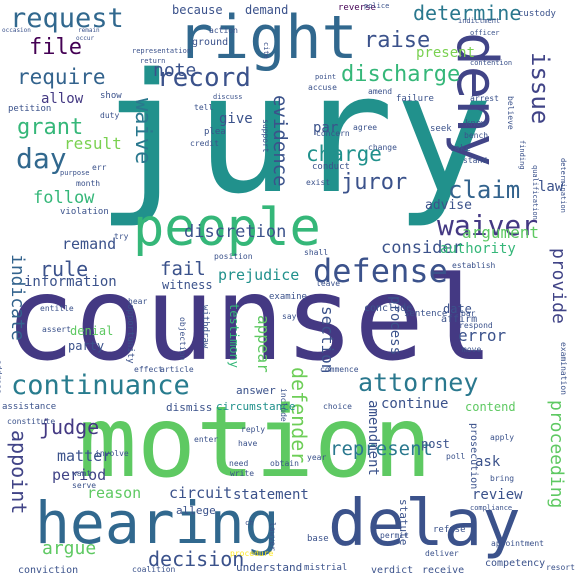 The image size is (576, 576). What do you see at coordinates (415, 404) in the screenshot?
I see `word: continue` at bounding box center [415, 404].